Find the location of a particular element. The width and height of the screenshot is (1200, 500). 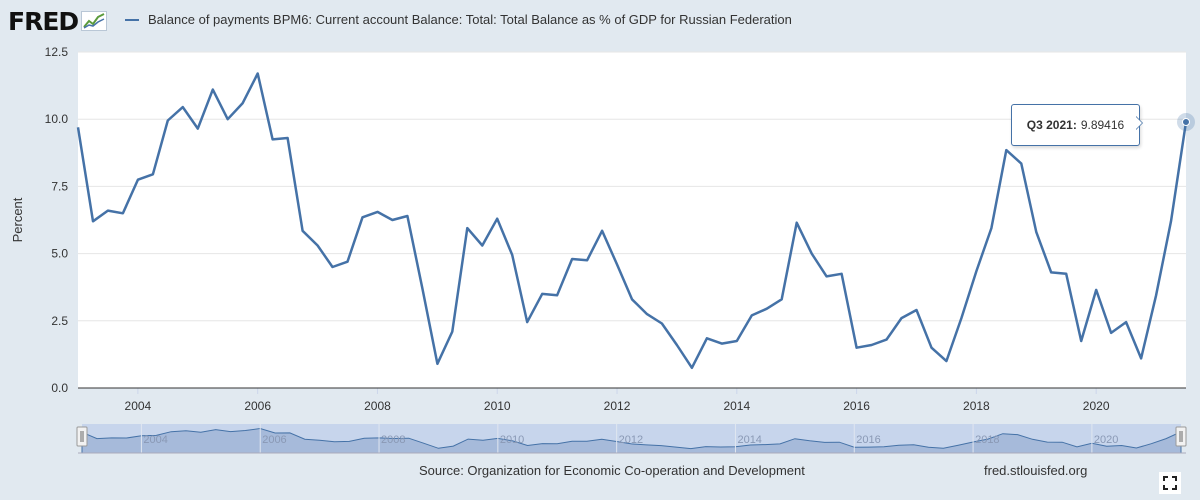

legend-swatch is located at coordinates (132, 19).